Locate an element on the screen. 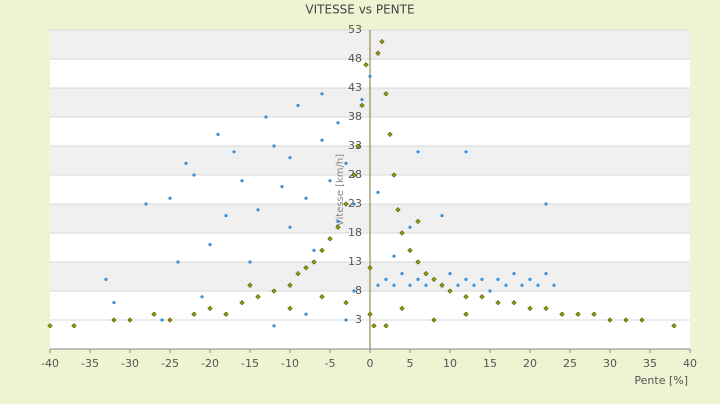 This screenshot has height=404, width=720. x-tick-label: 35 is located at coordinates (650, 363).